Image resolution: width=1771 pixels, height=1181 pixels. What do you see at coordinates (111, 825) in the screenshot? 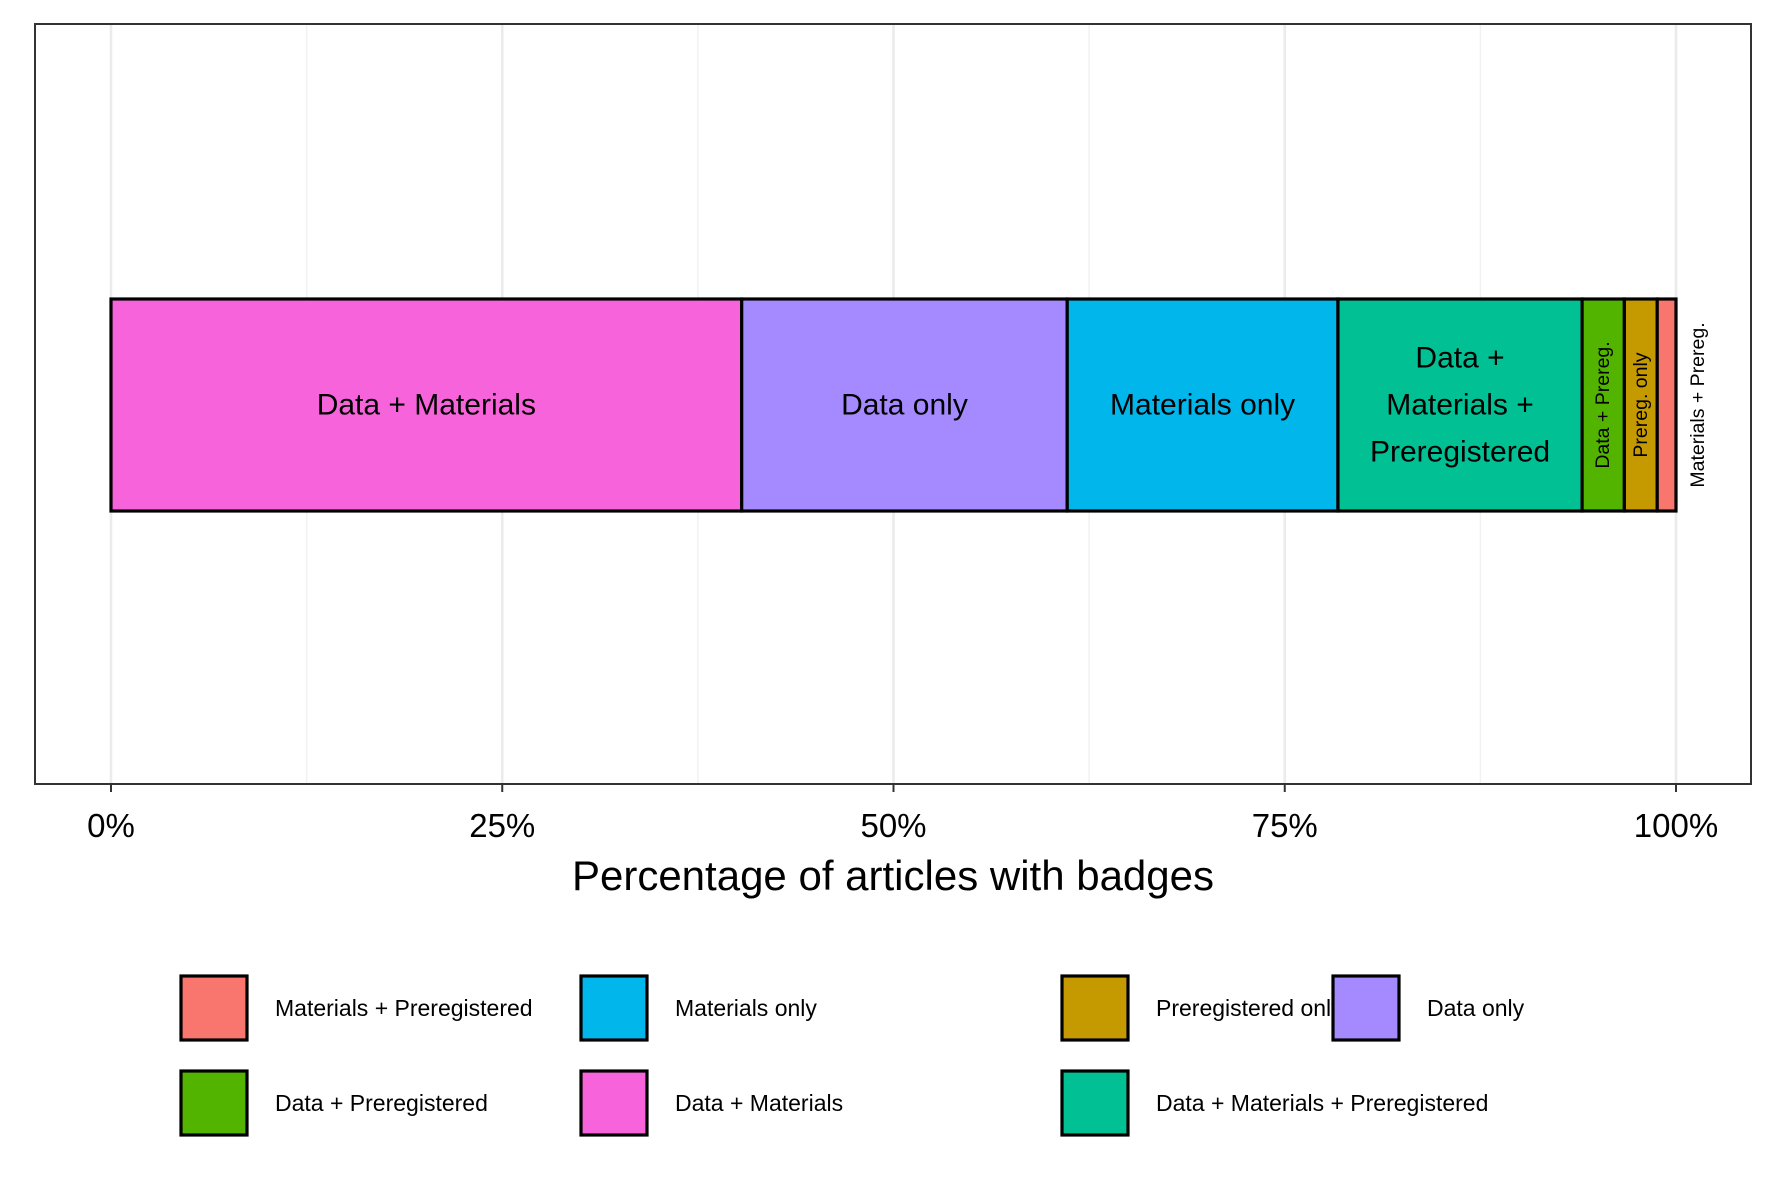
I see `x-axis-tick-label: 0%` at bounding box center [111, 825].